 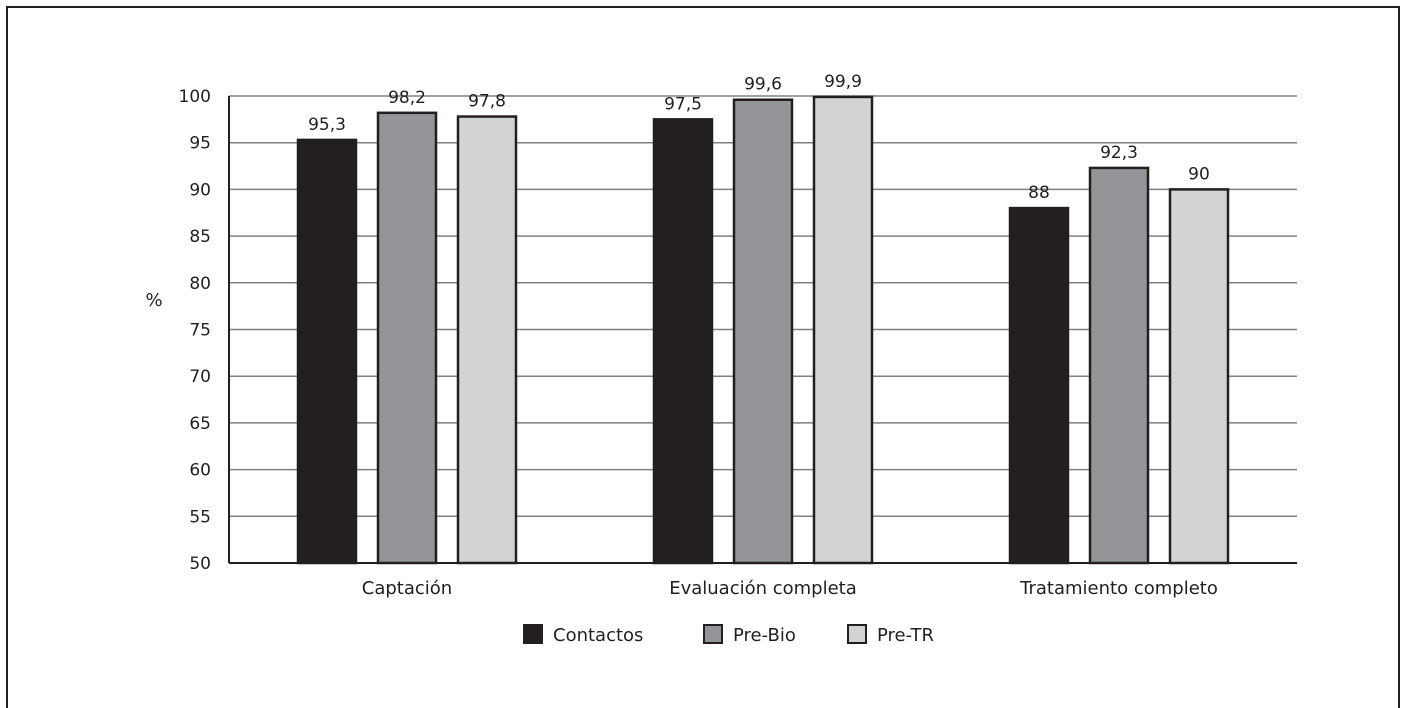 I want to click on y-tick-label: 65, so click(x=200, y=424).